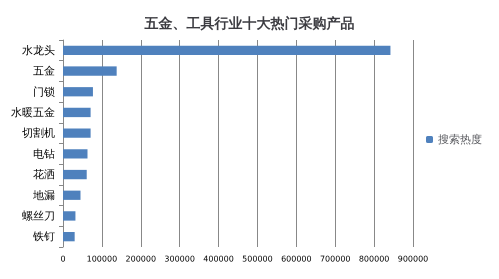 The width and height of the screenshot is (499, 279). Describe the element at coordinates (179, 259) in the screenshot. I see `x-tick-label: 300000` at that location.